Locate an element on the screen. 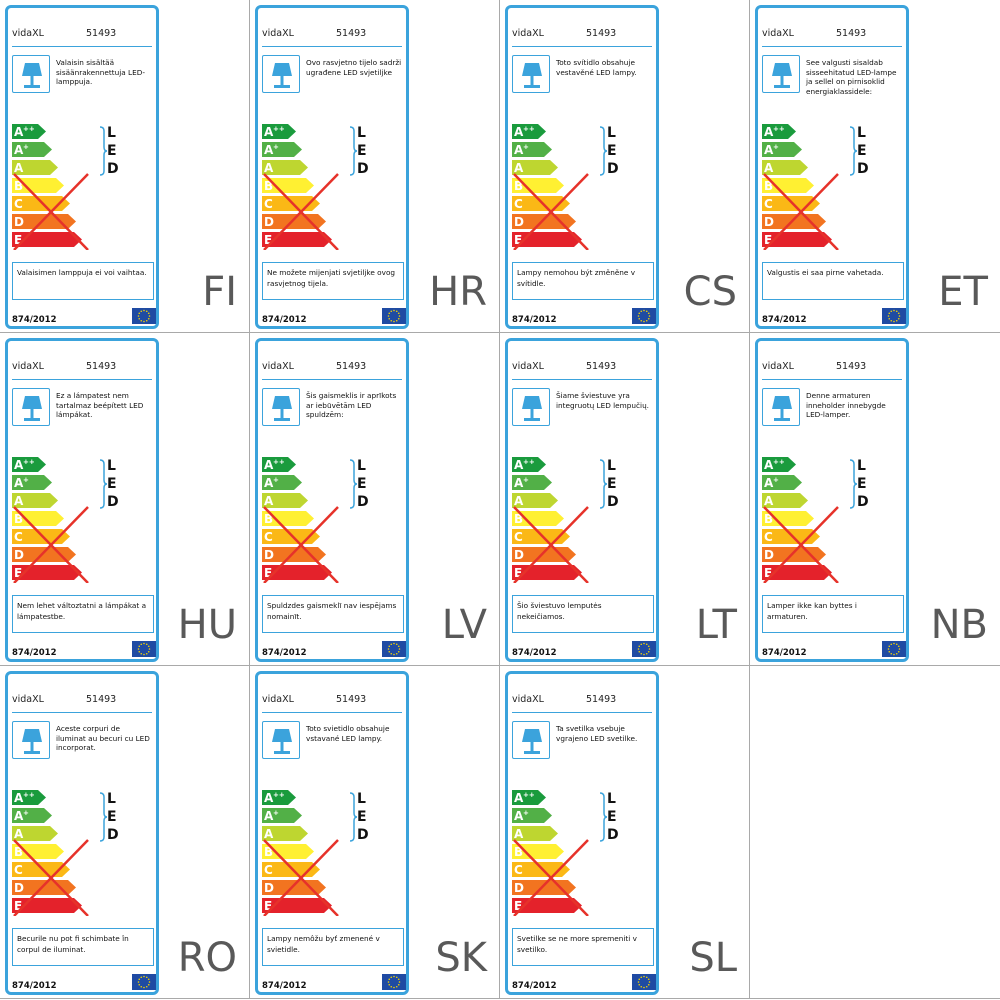 This screenshot has height=1000, width=1000. lamp-icon-box is located at coordinates (781, 74).